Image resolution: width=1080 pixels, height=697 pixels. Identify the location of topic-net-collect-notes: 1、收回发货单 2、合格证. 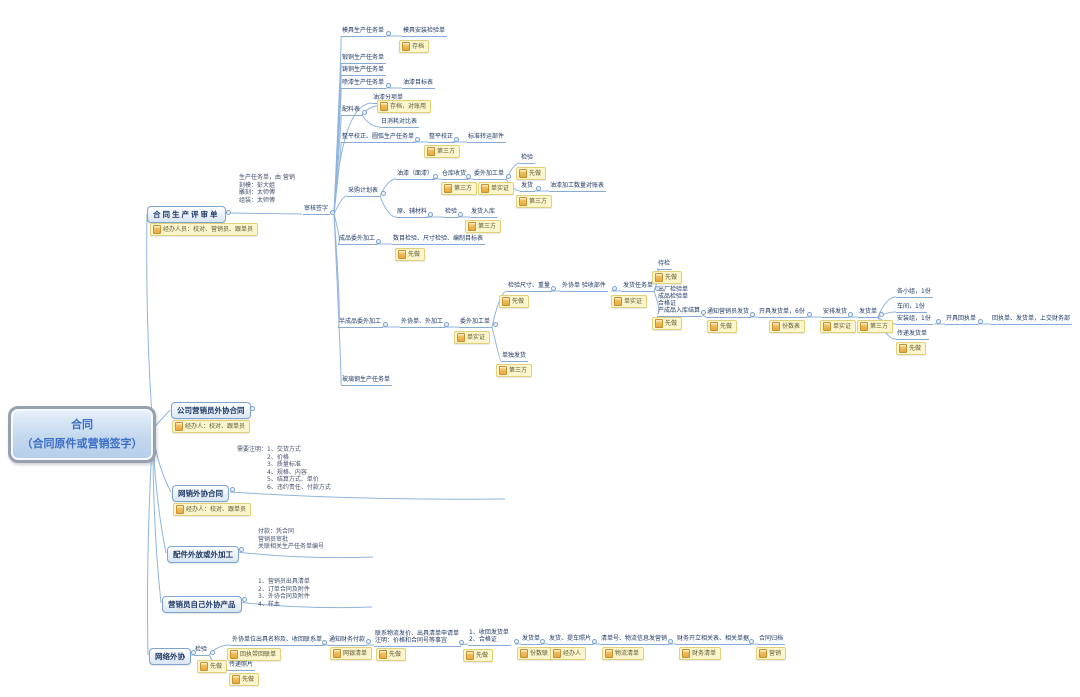
(489, 637).